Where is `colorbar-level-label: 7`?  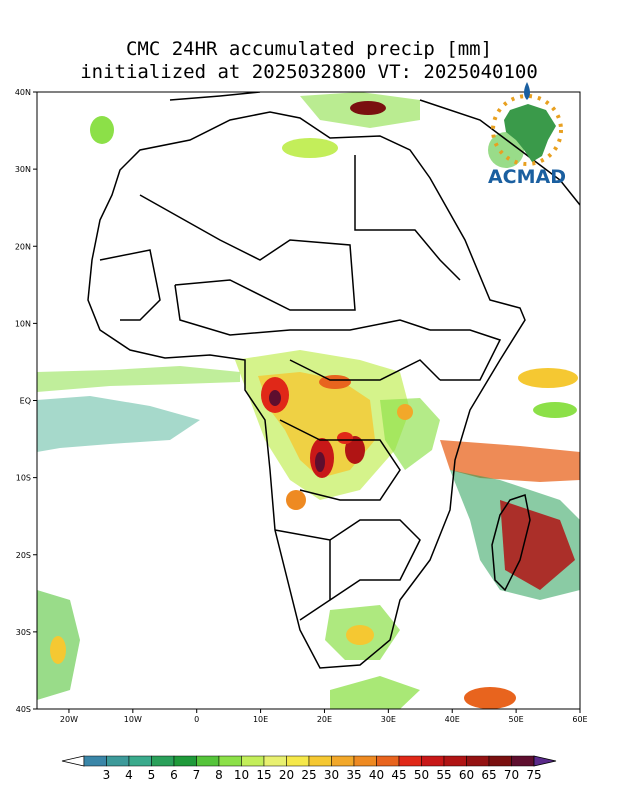 colorbar-level-label: 7 is located at coordinates (197, 775).